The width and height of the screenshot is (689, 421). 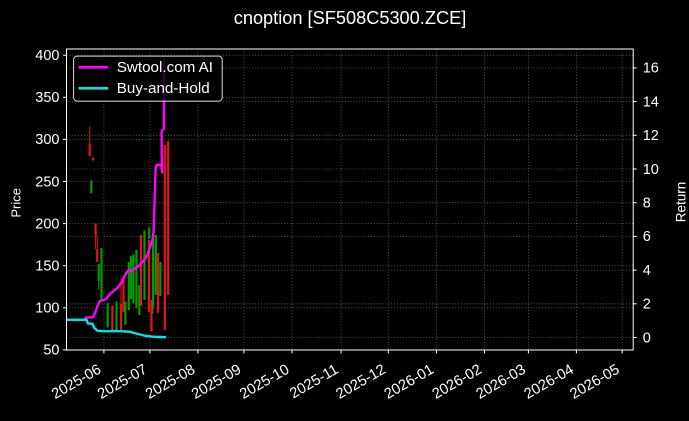 I want to click on svg-text: 300, so click(x=47, y=140).